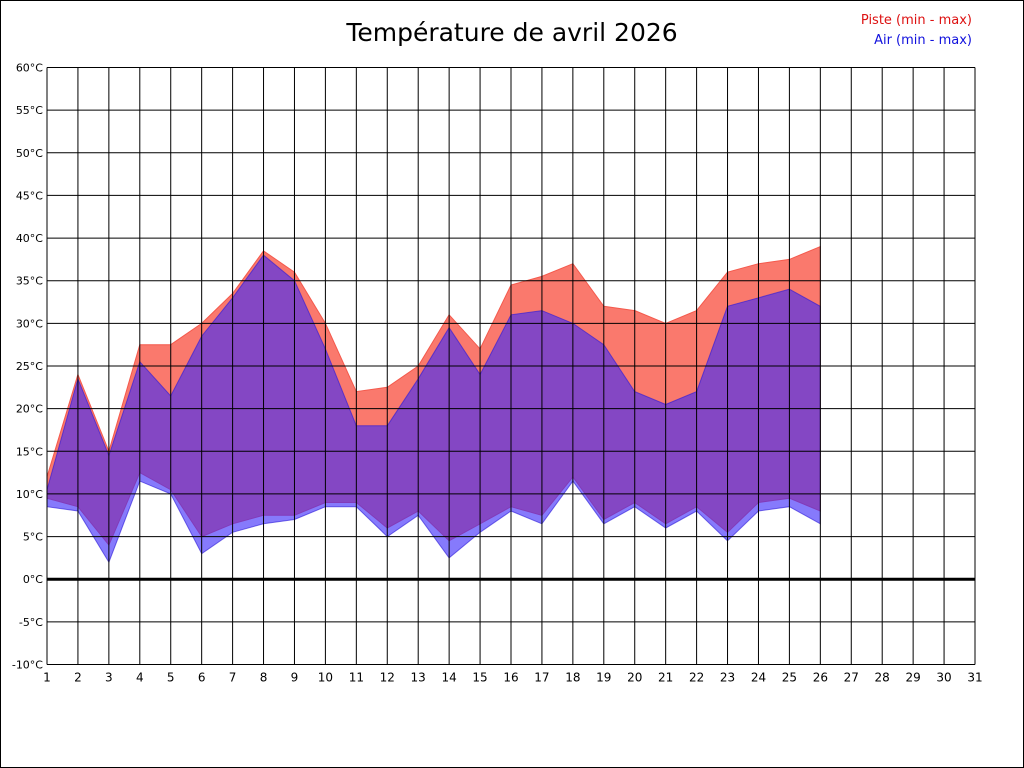 Image resolution: width=1024 pixels, height=768 pixels. Describe the element at coordinates (356, 678) in the screenshot. I see `x-tick-label: 11` at that location.